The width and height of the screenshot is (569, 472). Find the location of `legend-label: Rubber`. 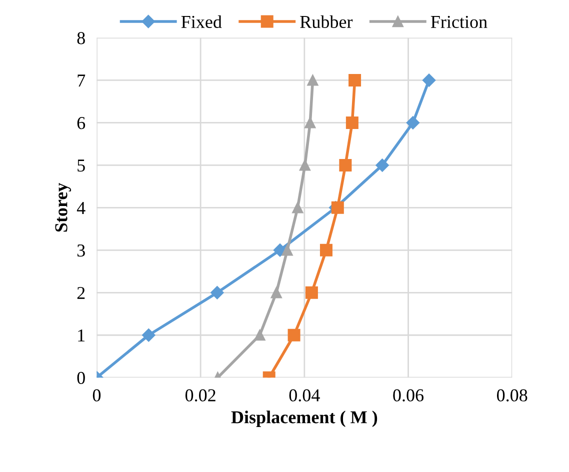

legend-label: Rubber is located at coordinates (326, 21).